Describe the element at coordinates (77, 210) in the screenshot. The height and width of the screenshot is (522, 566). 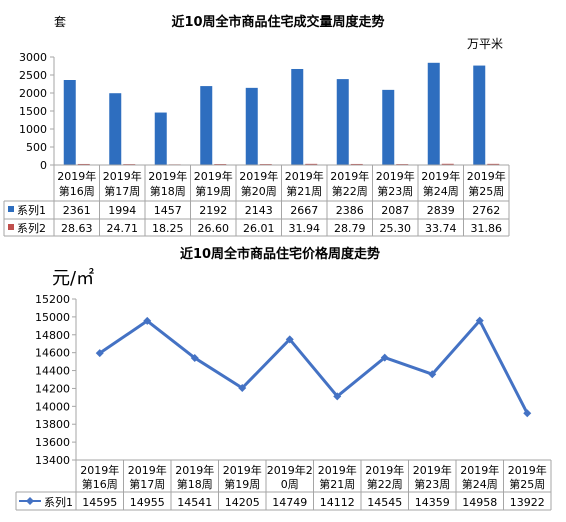
I see `chart1-table-value-series1: 2361` at that location.